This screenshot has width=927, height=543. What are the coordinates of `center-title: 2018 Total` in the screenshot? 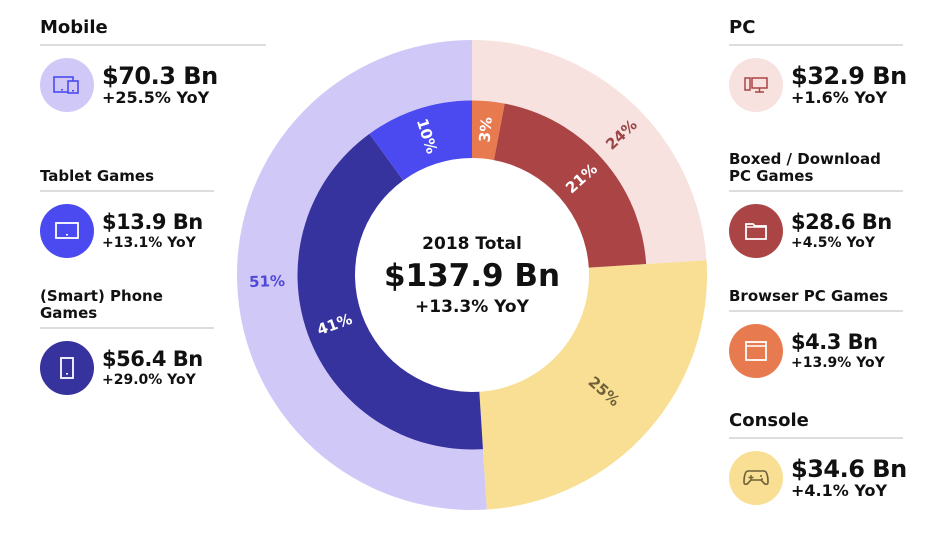 It's located at (472, 244).